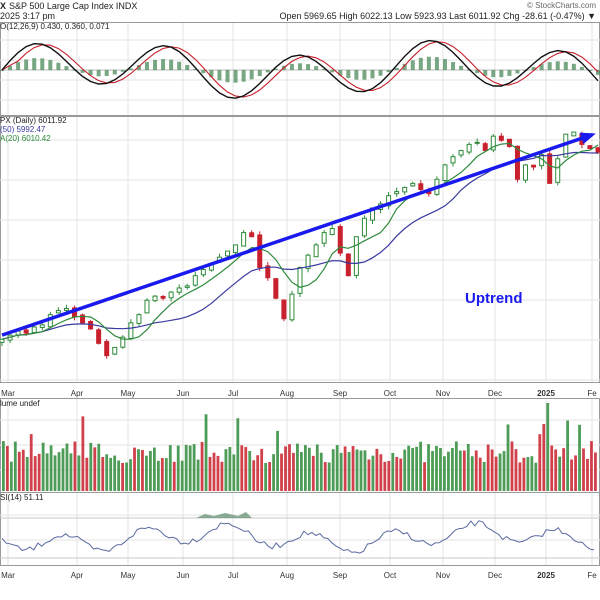 This screenshot has width=600, height=600. What do you see at coordinates (443, 575) in the screenshot?
I see `x-tick-label: Nov` at bounding box center [443, 575].